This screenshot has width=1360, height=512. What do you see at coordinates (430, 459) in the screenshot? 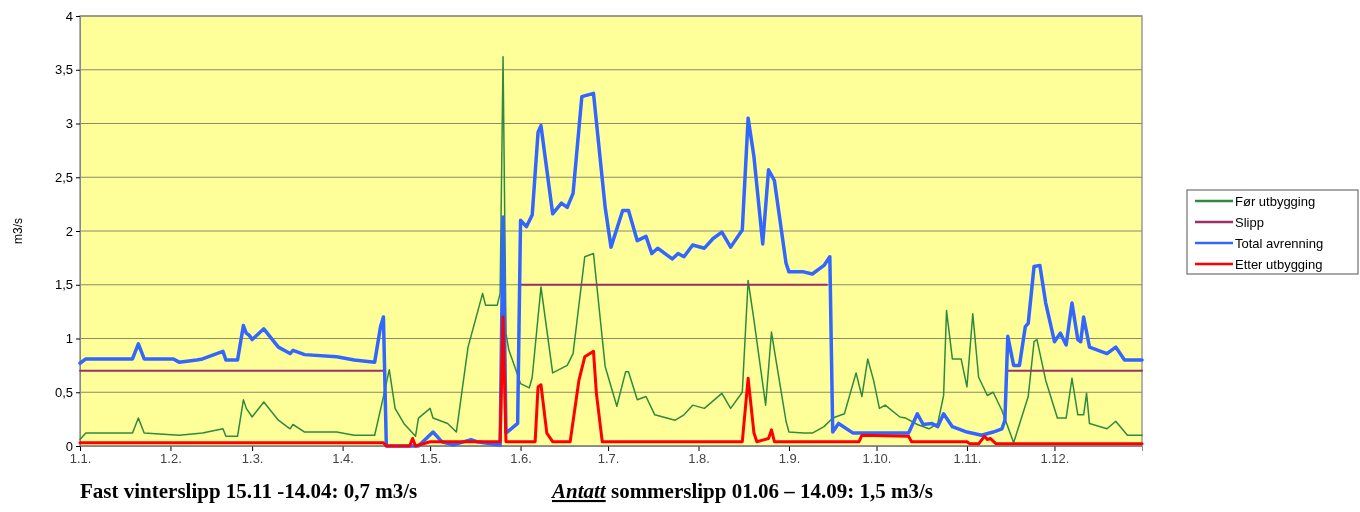
I see `x-tick-label: 1.5.` at bounding box center [430, 459].